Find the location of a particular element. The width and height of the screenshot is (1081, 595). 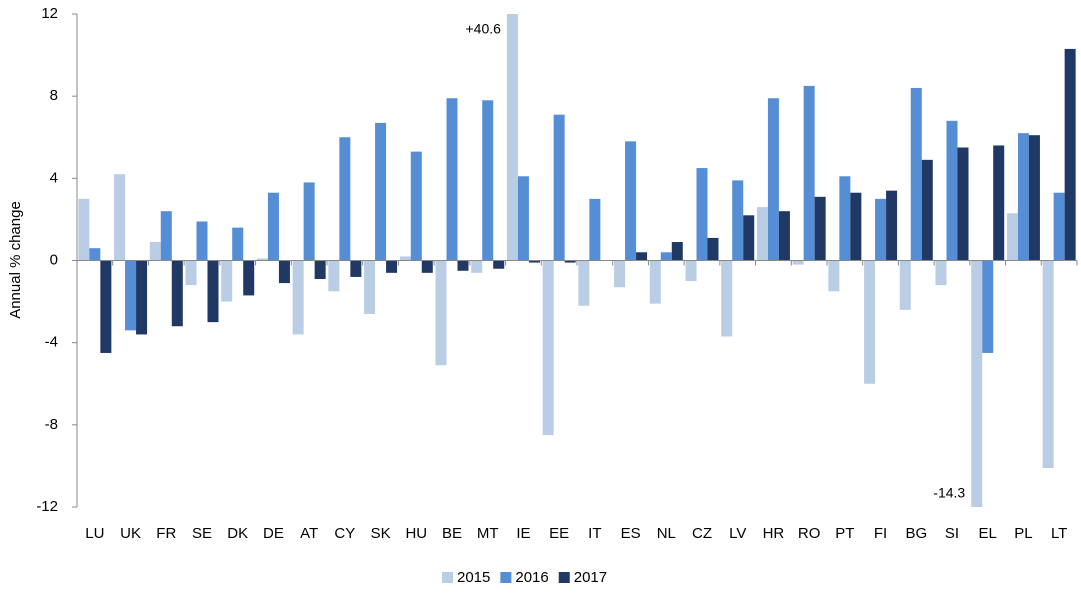

y-tick-label: 12 is located at coordinates (49, 13).